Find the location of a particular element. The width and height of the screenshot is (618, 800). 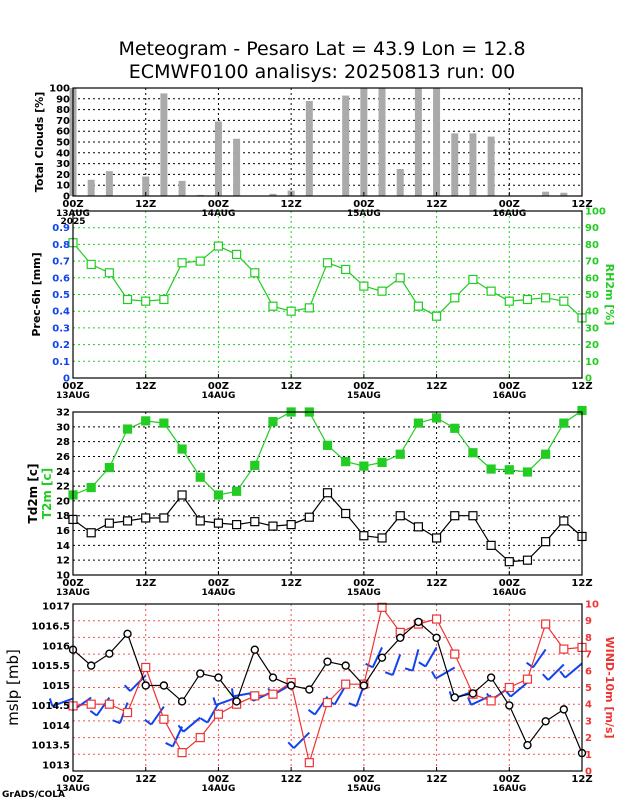

chart-title-line1: Meteogram - Pesaro Lat = 43.9 Lon = 12.8 is located at coordinates (321, 49).